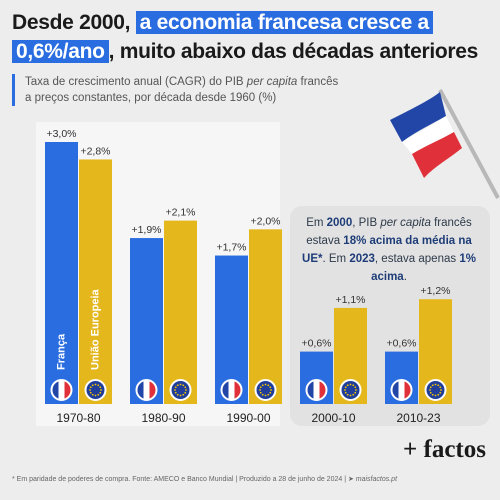 This screenshot has width=500, height=500. What do you see at coordinates (180, 213) in the screenshot?
I see `value-label: +2,1%` at bounding box center [180, 213].